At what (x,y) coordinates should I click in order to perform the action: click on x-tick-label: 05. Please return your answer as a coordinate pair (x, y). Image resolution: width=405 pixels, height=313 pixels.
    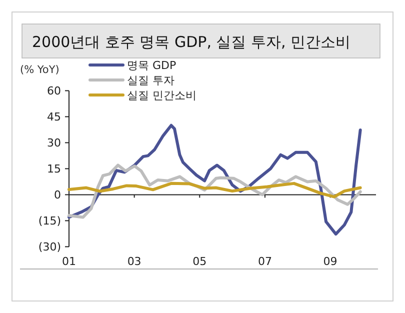
    Looking at the image, I should click on (199, 261).